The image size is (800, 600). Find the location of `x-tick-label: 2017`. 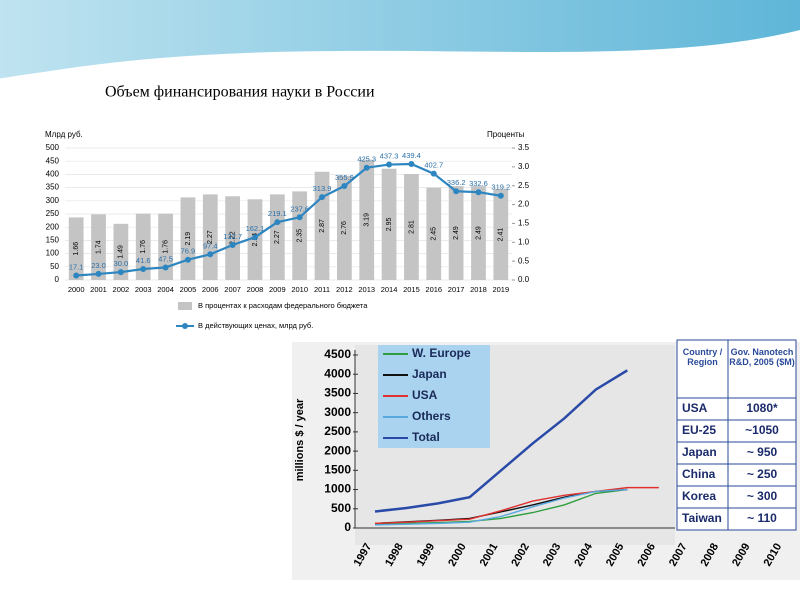

x-tick-label: 2017 is located at coordinates (456, 289).